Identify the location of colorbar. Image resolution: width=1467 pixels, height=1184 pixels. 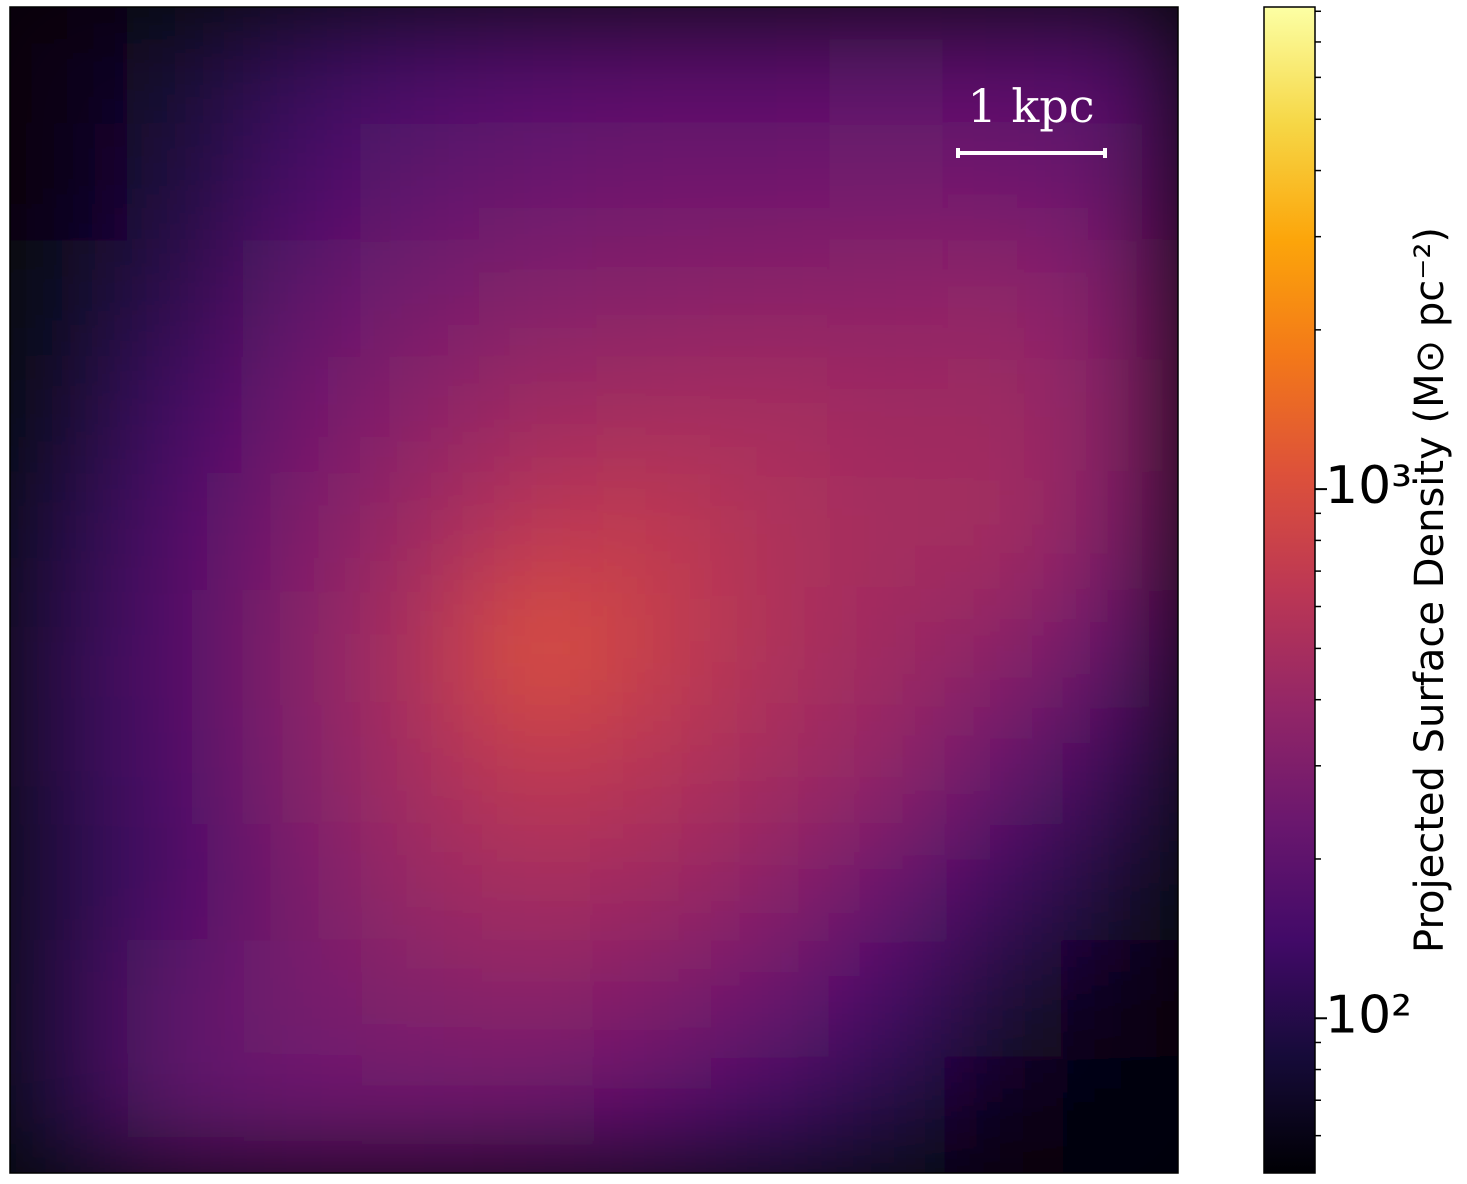
(1289, 590).